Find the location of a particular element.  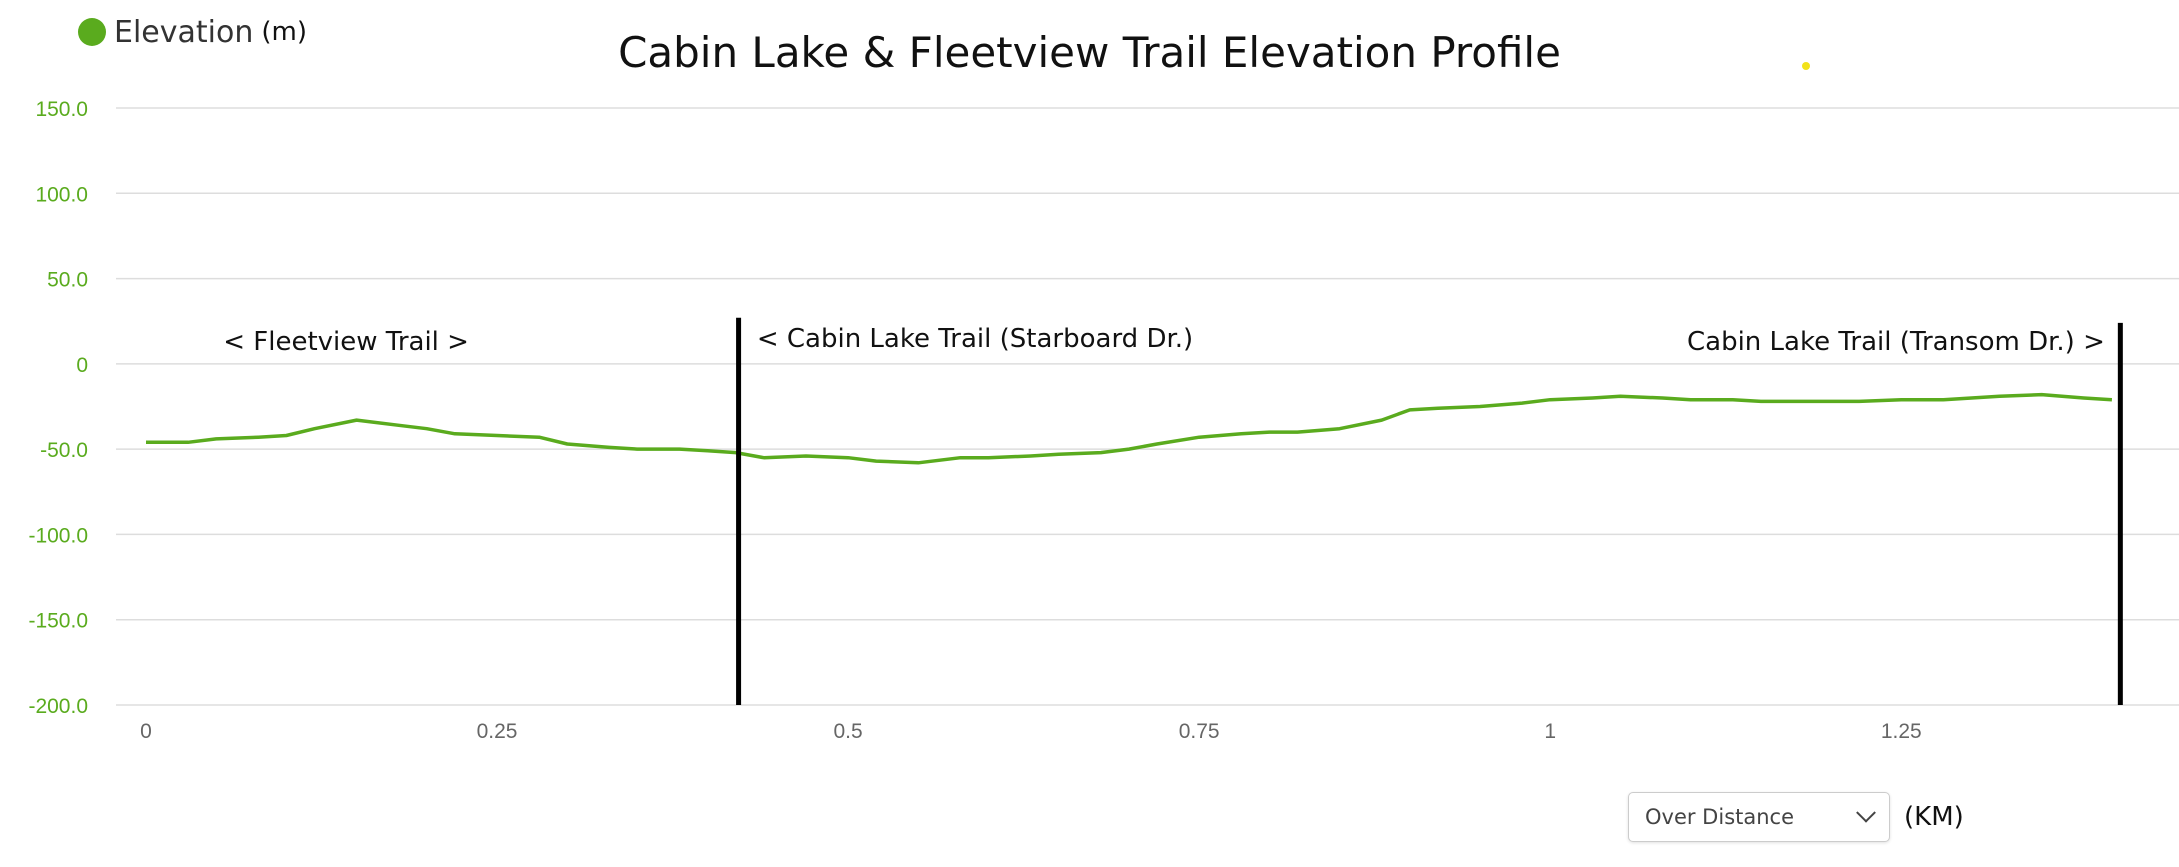

trail-annotation: Cabin Lake Trail (Transom Dr.) > is located at coordinates (1896, 342).